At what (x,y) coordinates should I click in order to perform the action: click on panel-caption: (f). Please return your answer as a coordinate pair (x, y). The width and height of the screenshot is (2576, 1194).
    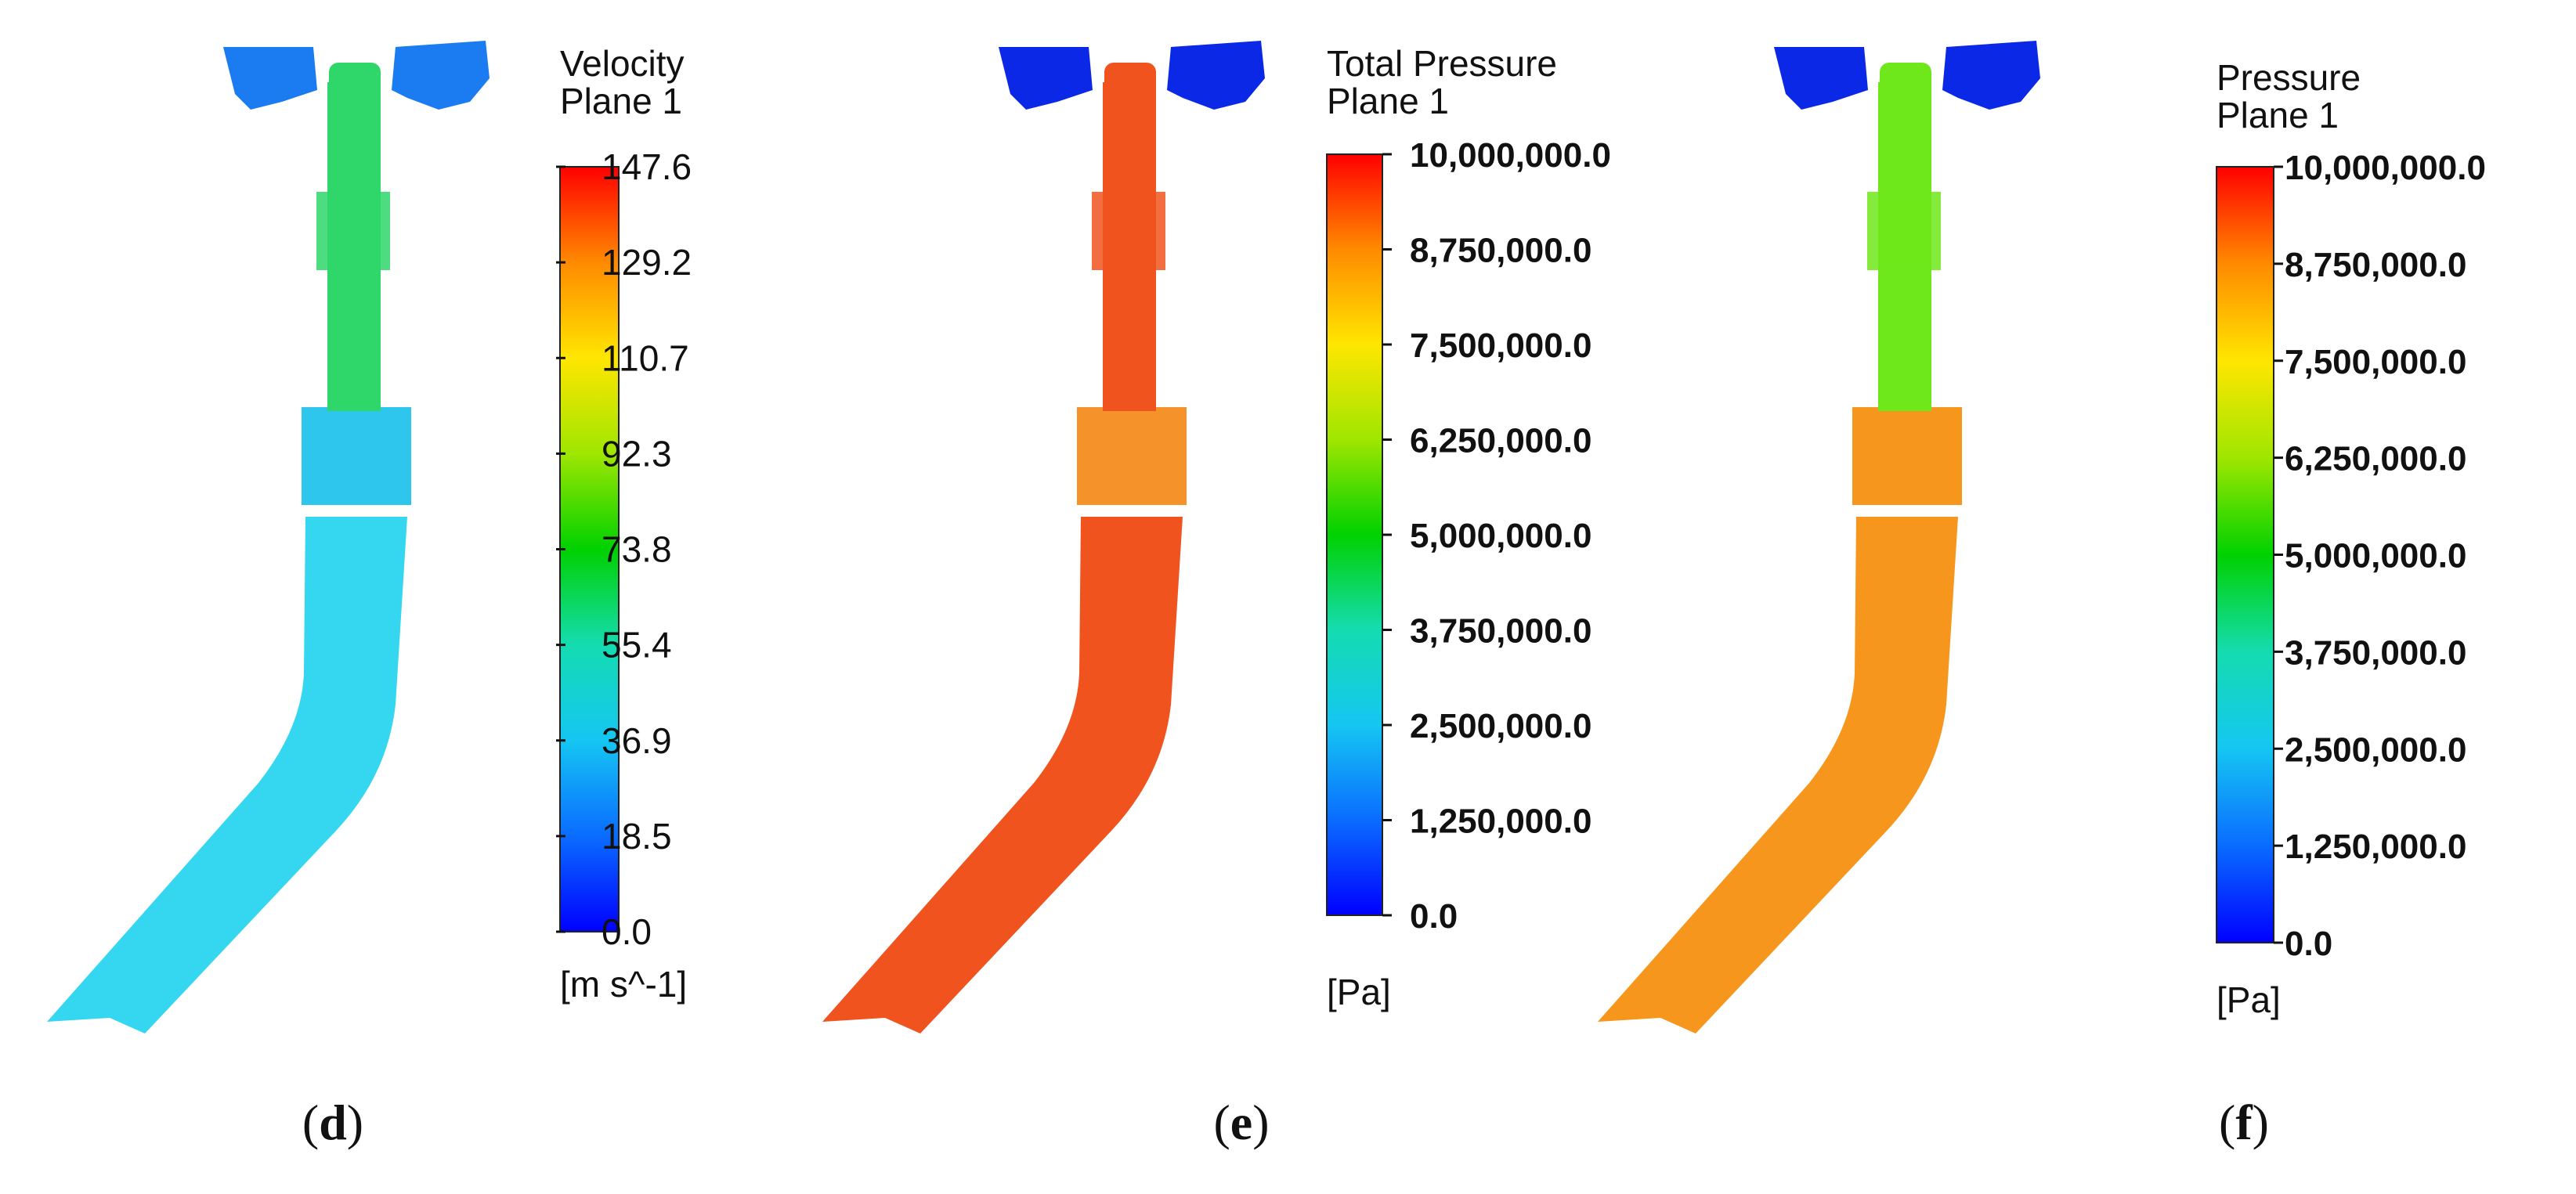
    Looking at the image, I should click on (2244, 1122).